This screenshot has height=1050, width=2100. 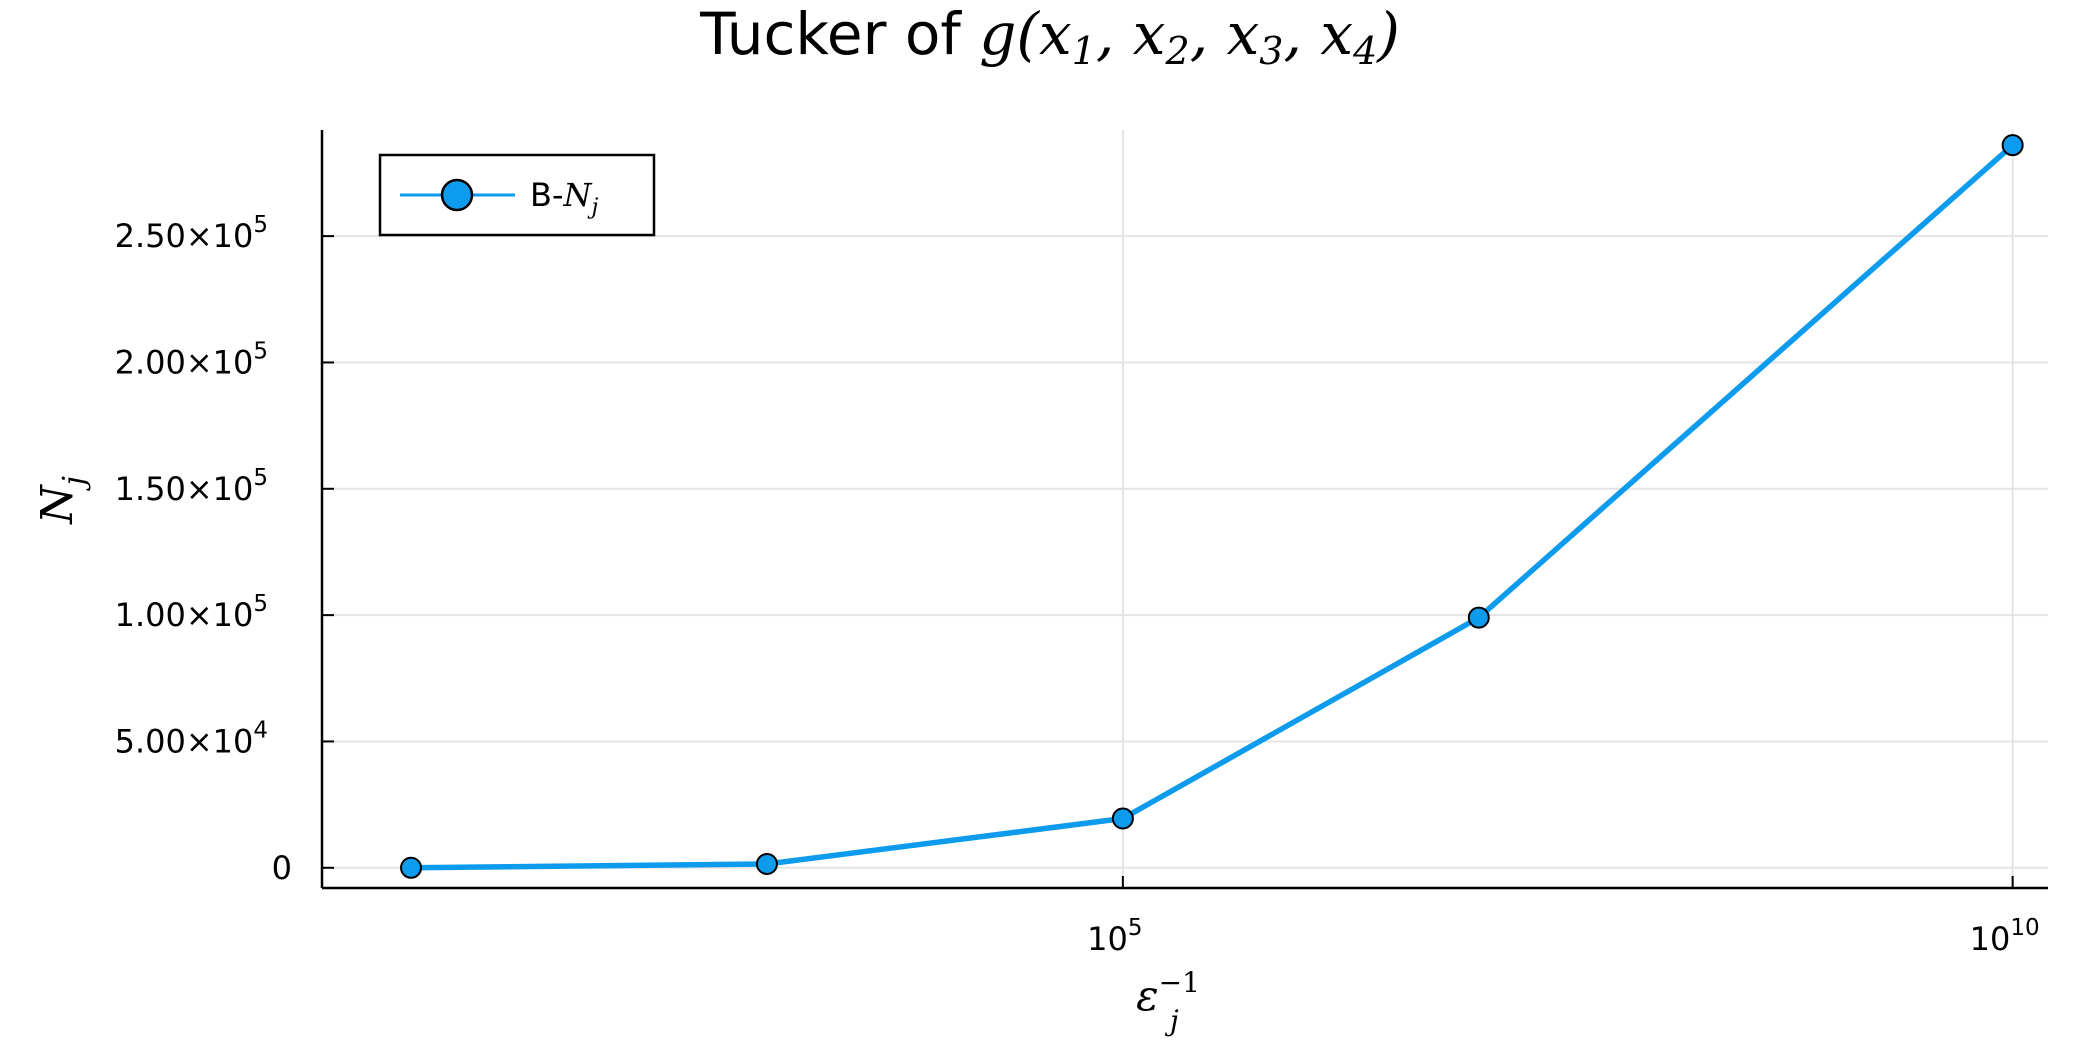 What do you see at coordinates (1301, 34) in the screenshot?
I see `chart-title-sep-3: ,` at bounding box center [1301, 34].